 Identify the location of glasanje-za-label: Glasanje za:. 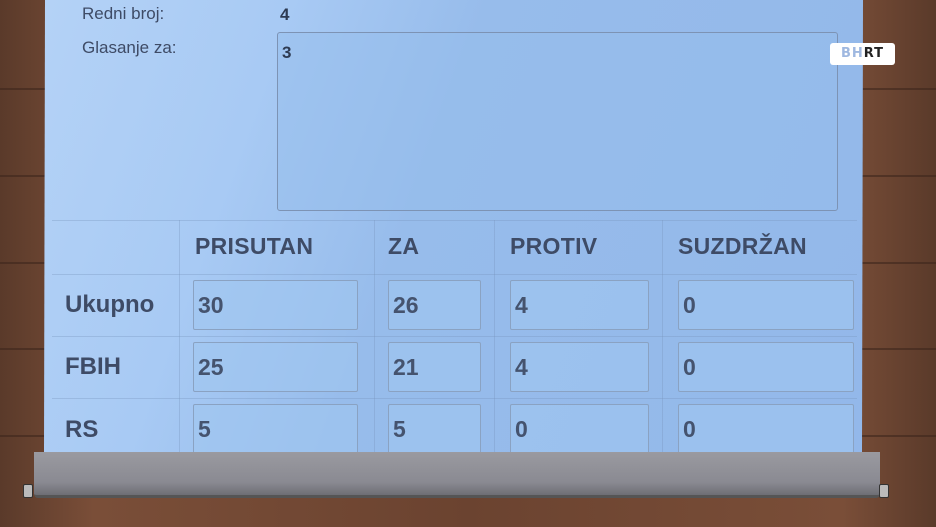
(129, 47).